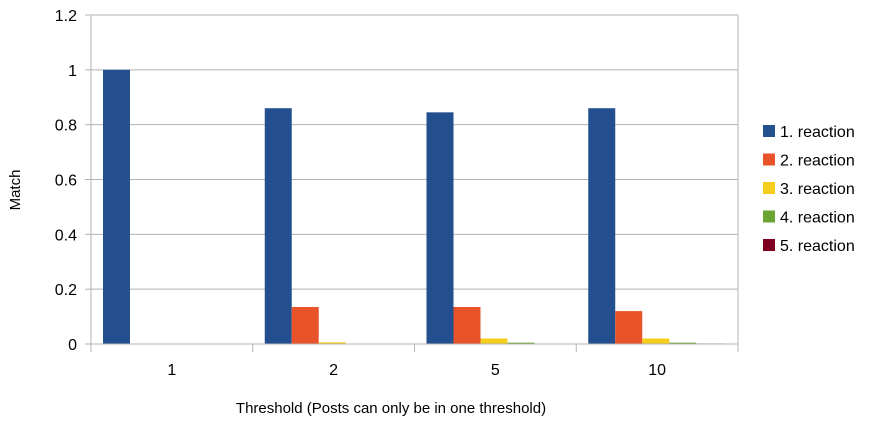 Image resolution: width=877 pixels, height=427 pixels. Describe the element at coordinates (66, 290) in the screenshot. I see `y-tick-label: 0.2` at that location.